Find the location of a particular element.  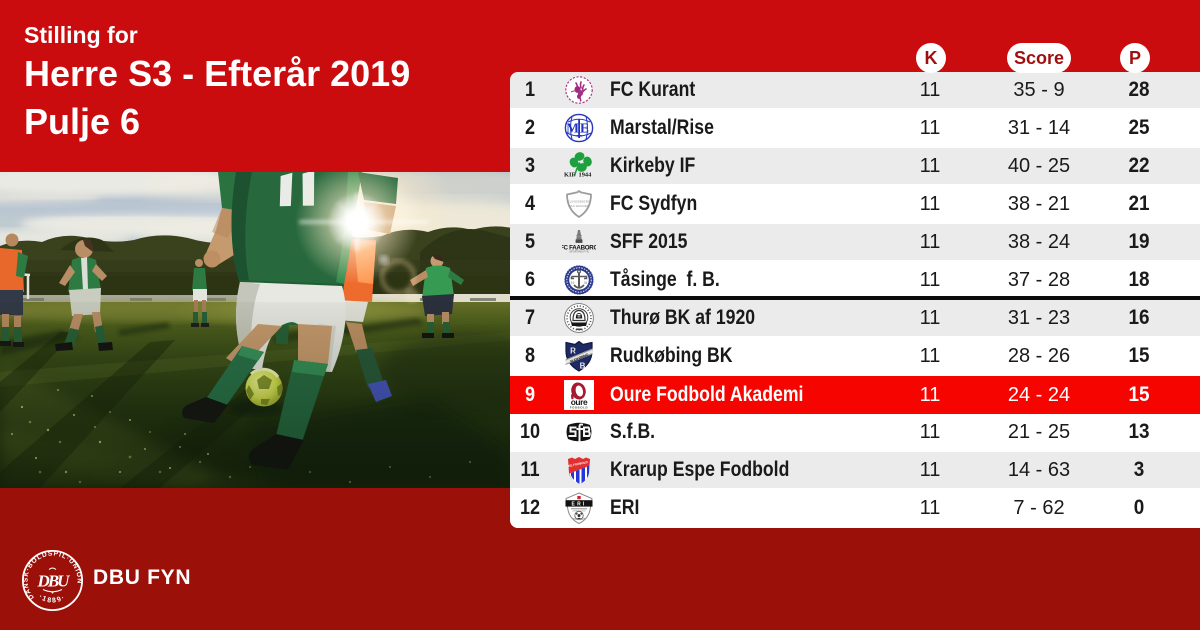

svg-text: B is located at coordinates (583, 366).